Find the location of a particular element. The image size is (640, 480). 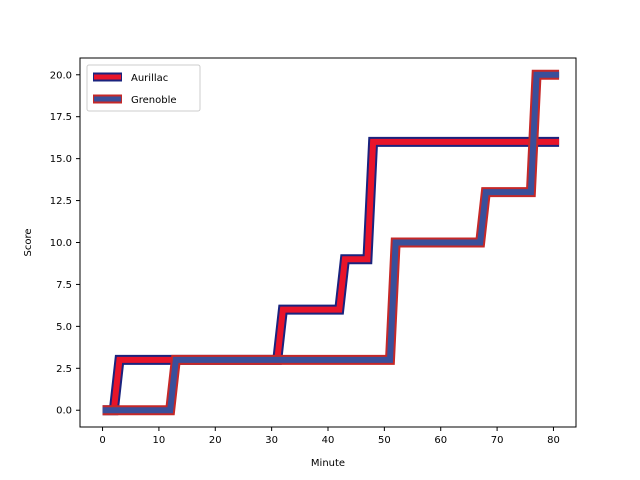

y-axis-ticks: 0.0 2.5 5.0 7.5 10.0 12.5 15.0 17.5 20.0 is located at coordinates (65, 243).